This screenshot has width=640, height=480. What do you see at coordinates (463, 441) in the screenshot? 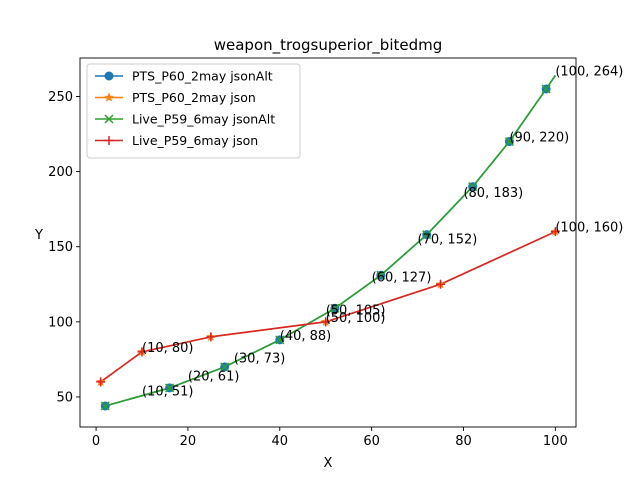
I see `x-tick-label: 80` at bounding box center [463, 441].